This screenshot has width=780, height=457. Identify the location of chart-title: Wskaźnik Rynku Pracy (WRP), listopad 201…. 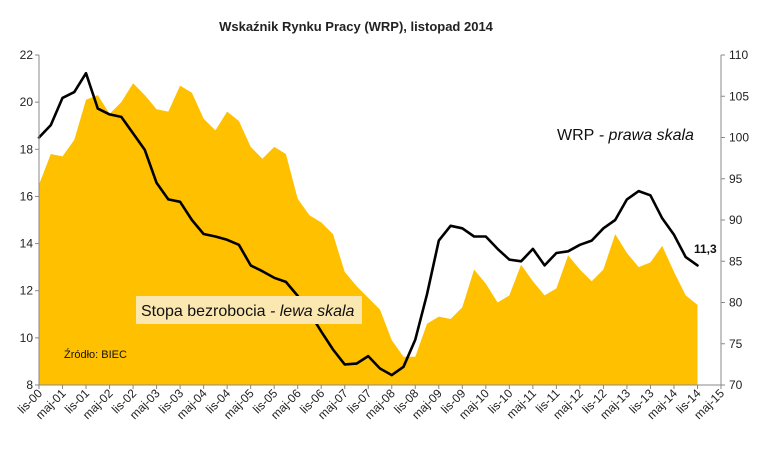
(356, 26).